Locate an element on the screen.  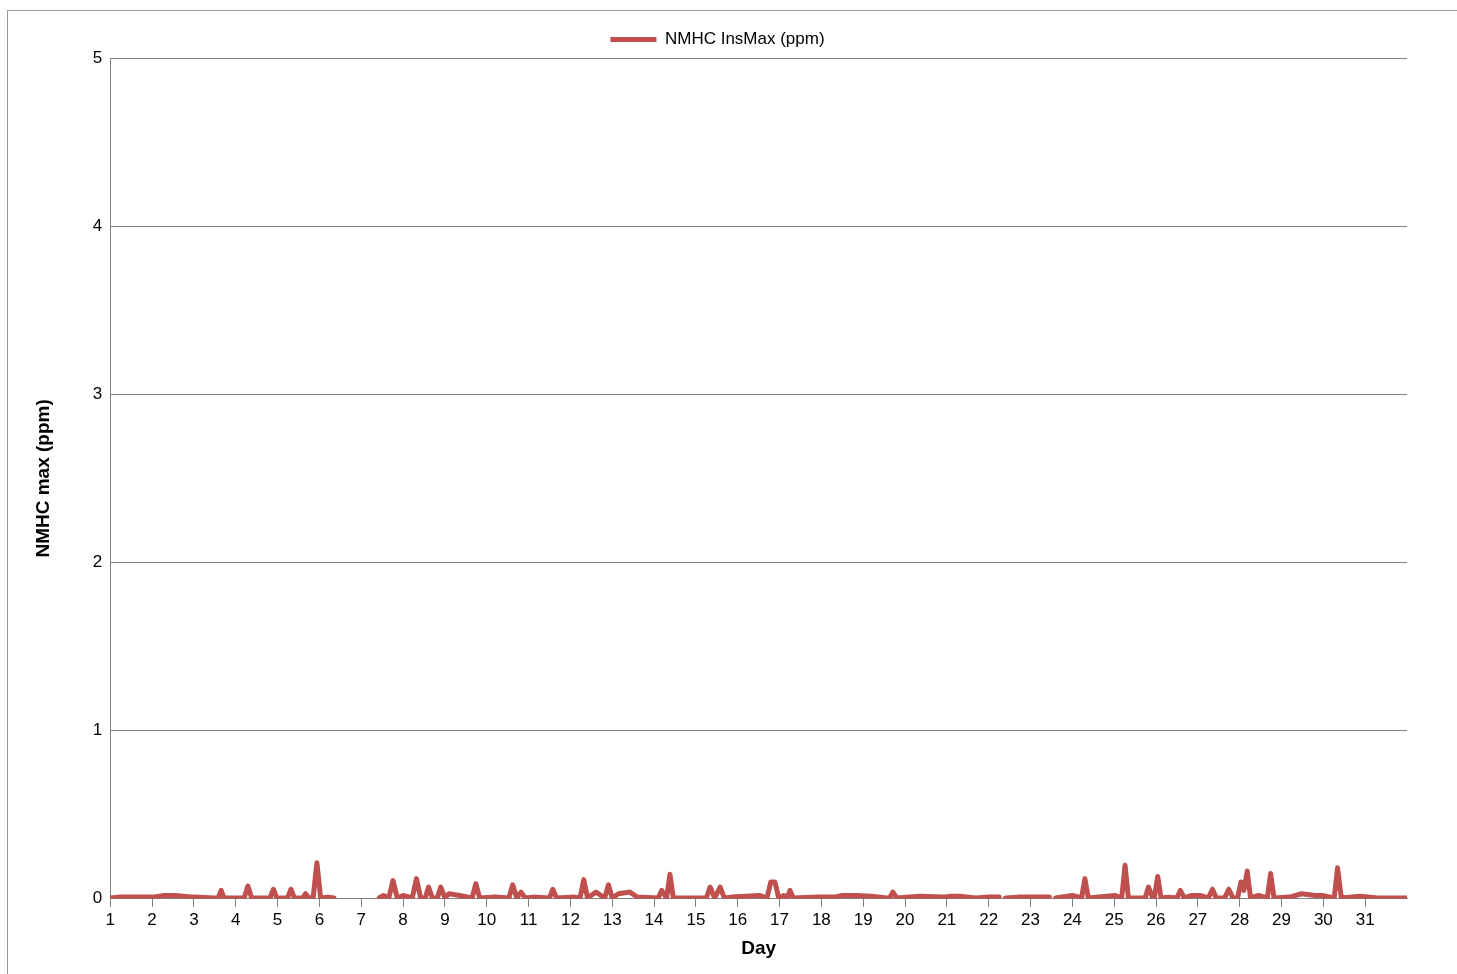
y-tick-label: 3 is located at coordinates (97, 394).